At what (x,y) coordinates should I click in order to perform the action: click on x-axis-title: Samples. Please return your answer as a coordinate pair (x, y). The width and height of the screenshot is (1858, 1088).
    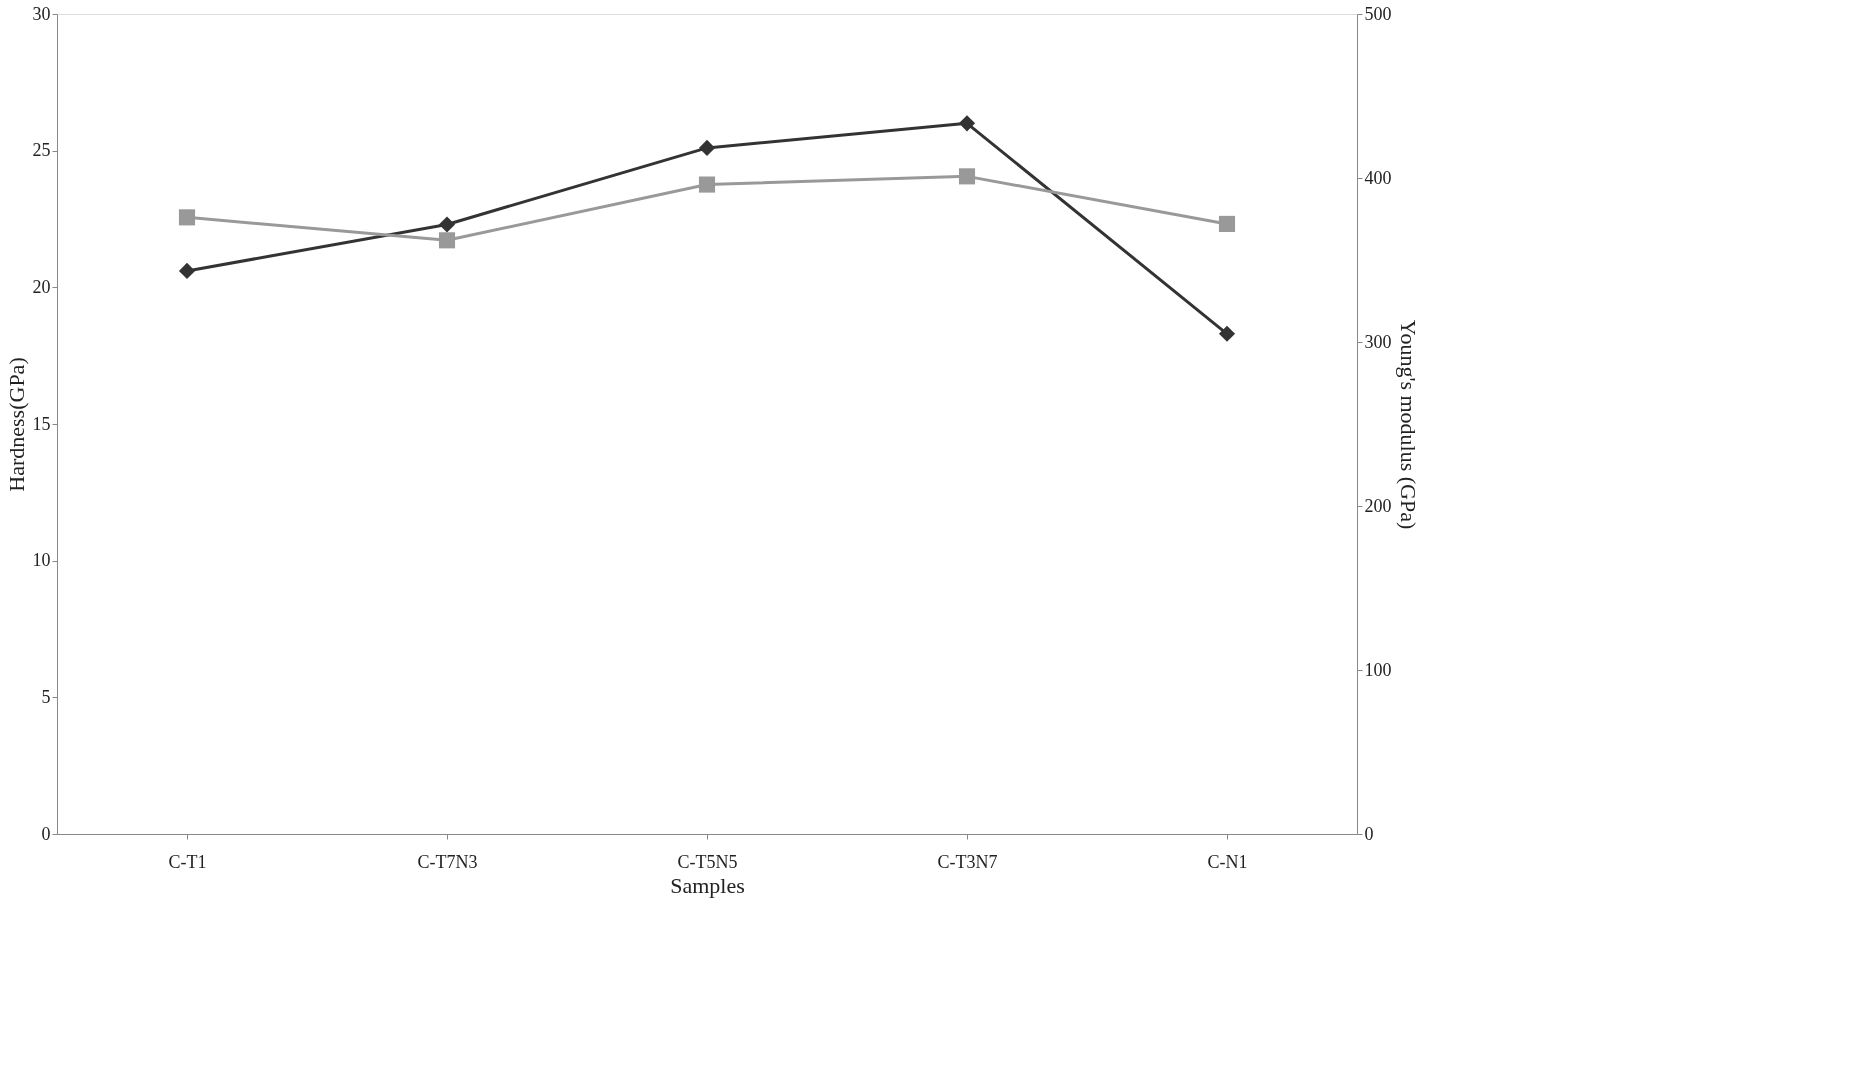
    Looking at the image, I should click on (707, 885).